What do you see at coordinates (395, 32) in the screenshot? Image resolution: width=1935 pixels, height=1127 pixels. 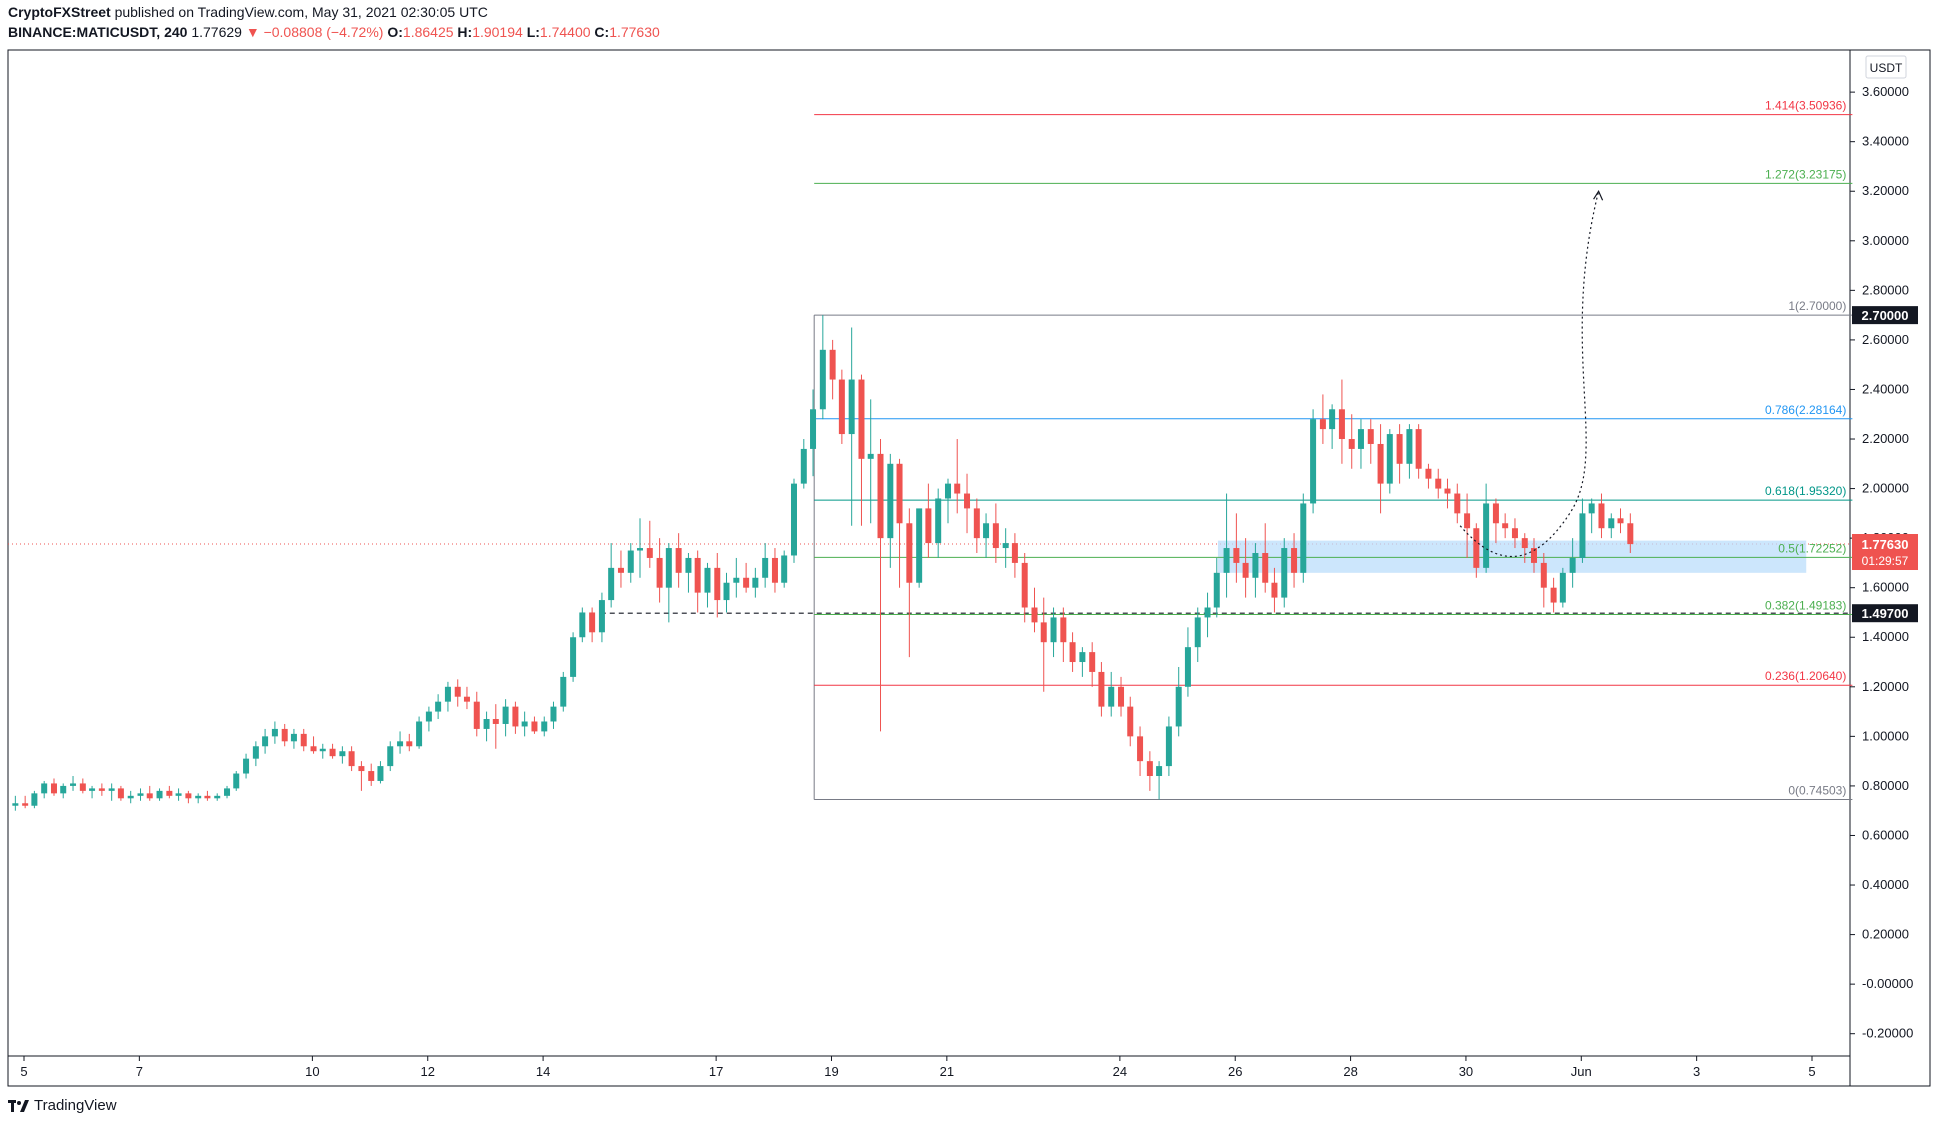 I see `open-label: O:` at bounding box center [395, 32].